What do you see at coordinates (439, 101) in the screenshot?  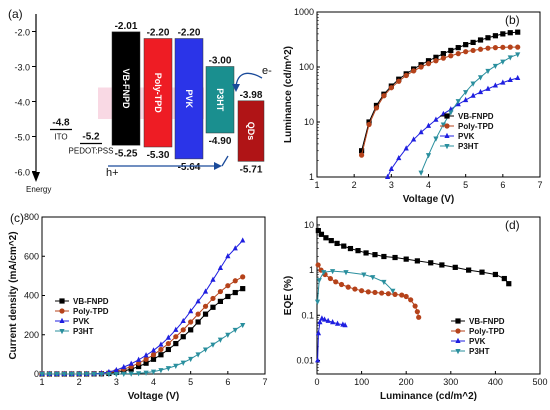 I see `series-line` at bounding box center [439, 101].